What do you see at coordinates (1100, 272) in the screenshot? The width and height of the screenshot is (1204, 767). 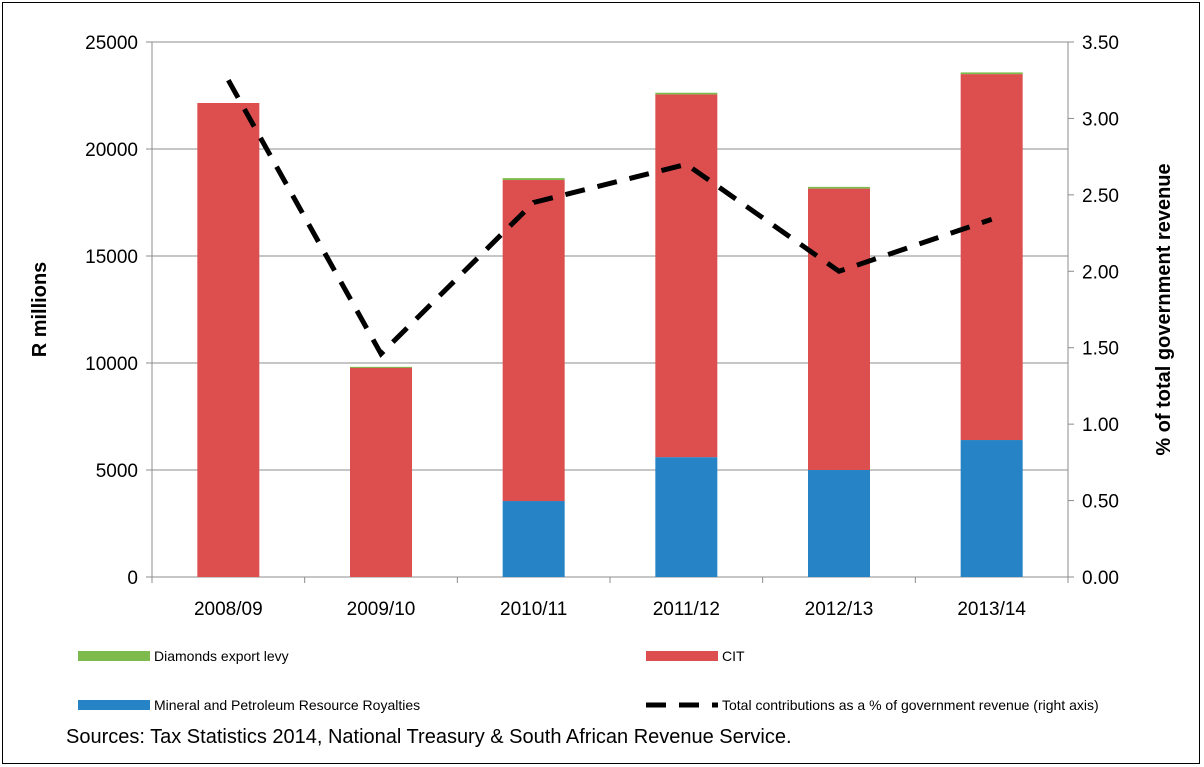 I see `y2-tick-label: 2.00` at bounding box center [1100, 272].